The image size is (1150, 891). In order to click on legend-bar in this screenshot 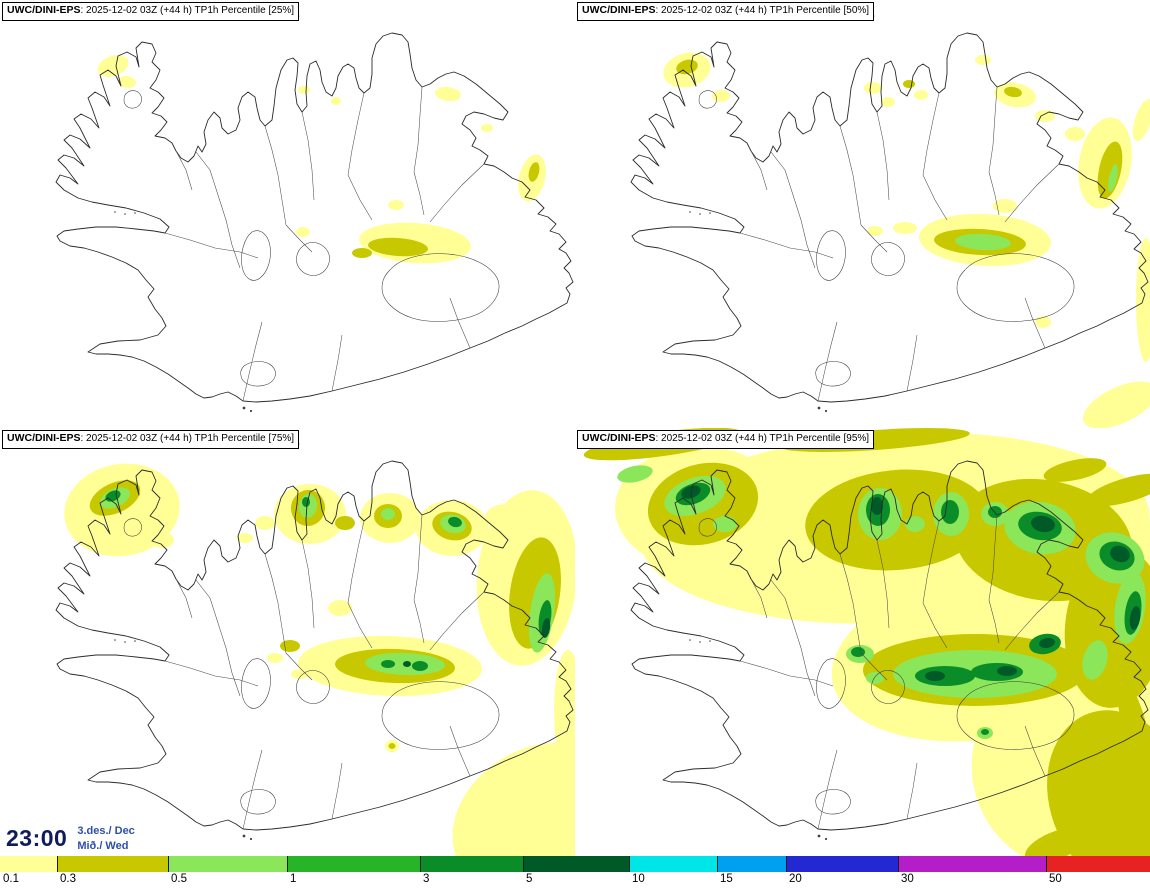, I will do `click(575, 864)`.